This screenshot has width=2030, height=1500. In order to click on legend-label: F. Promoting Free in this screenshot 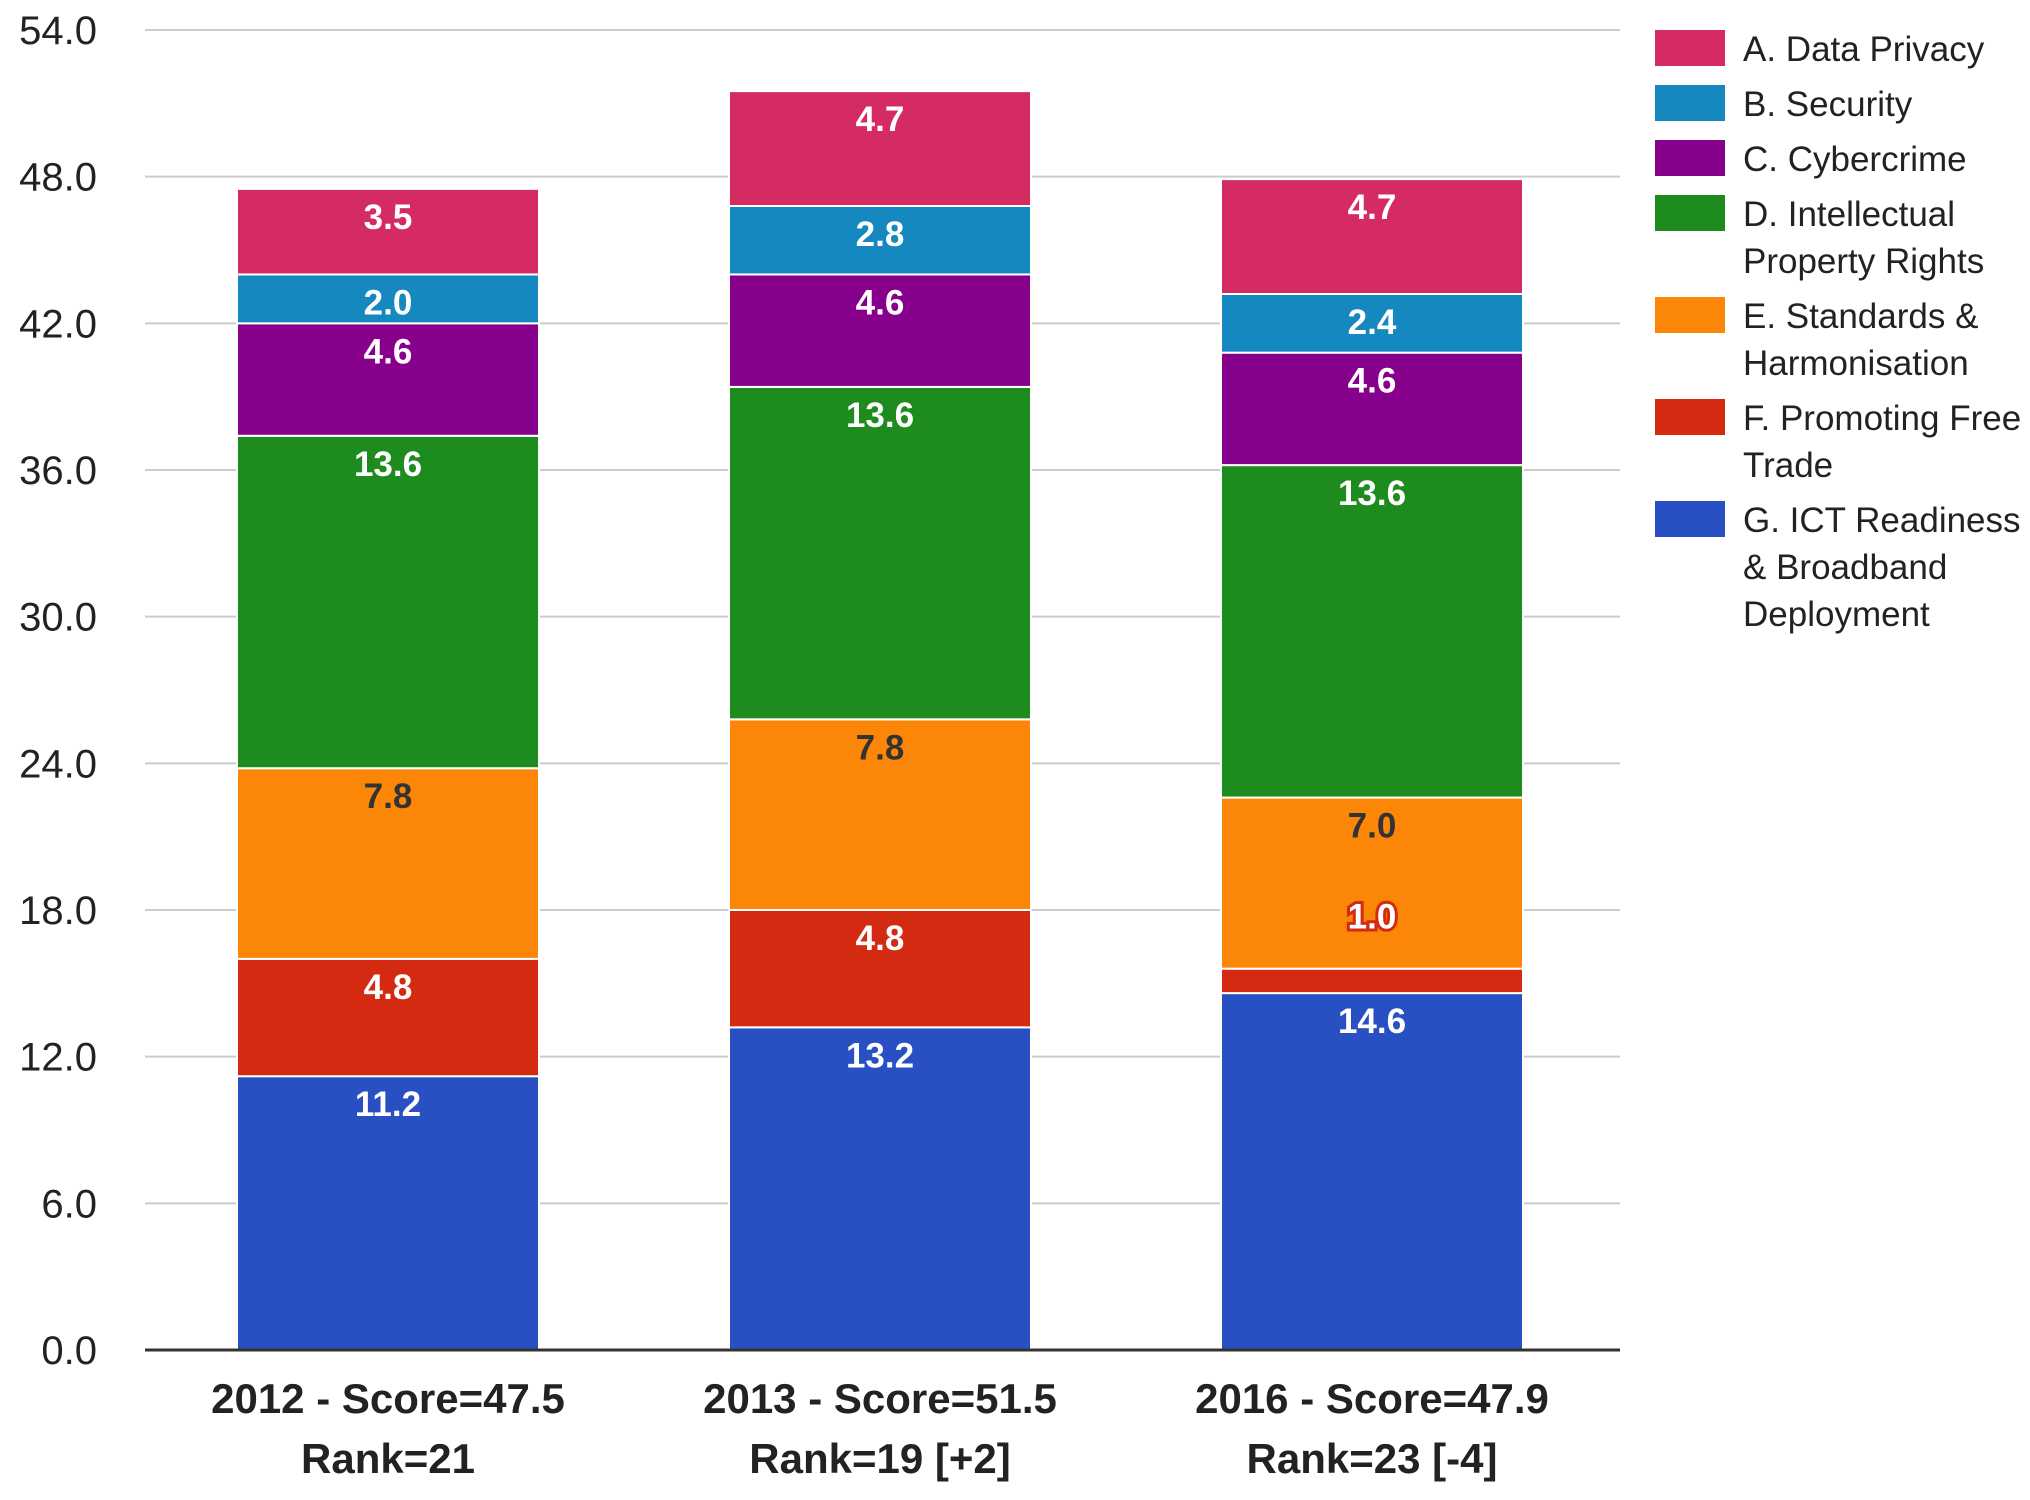, I will do `click(1882, 418)`.